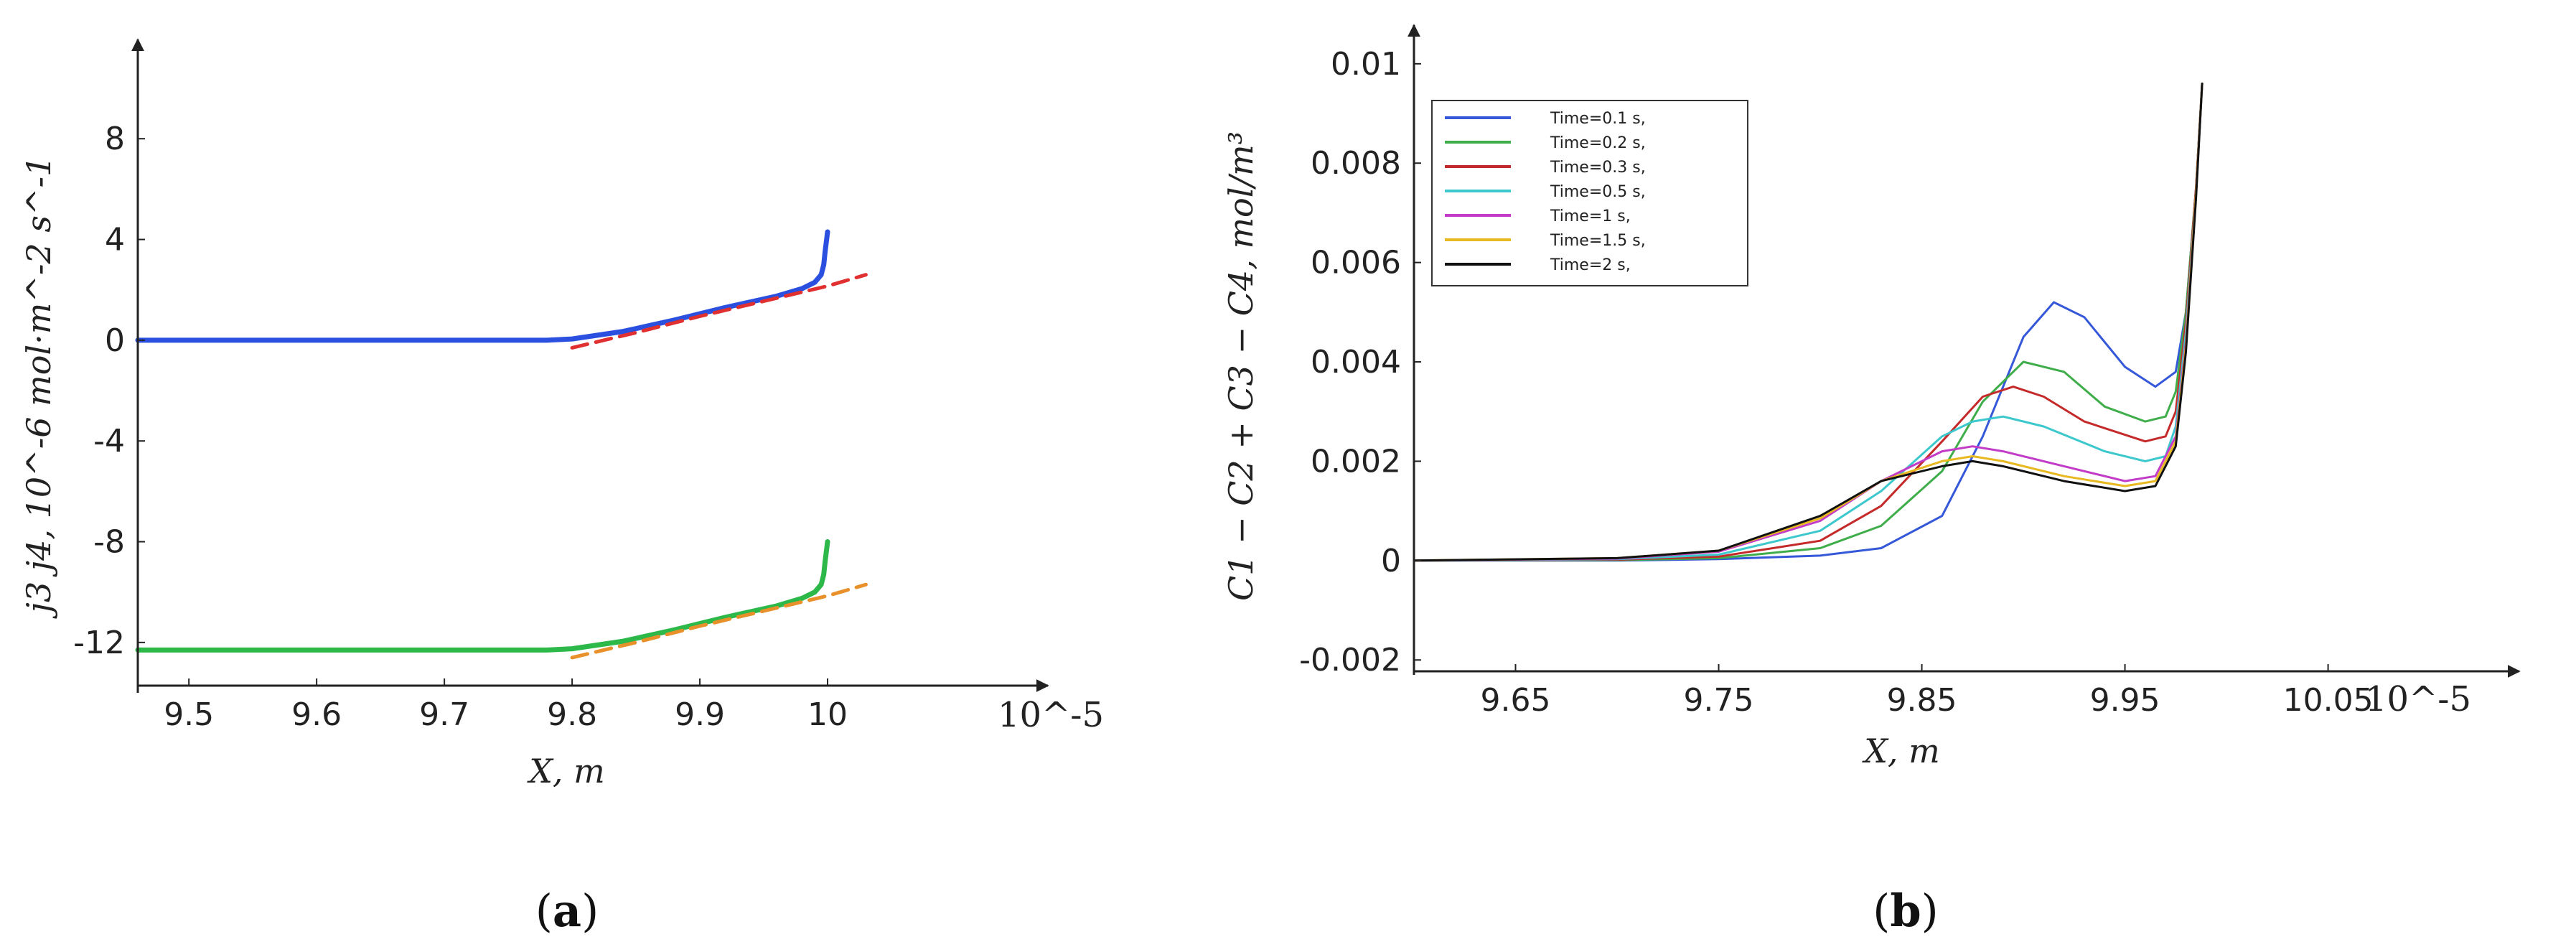  Describe the element at coordinates (1051, 715) in the screenshot. I see `panel-a-x-exponent: 10^-5` at that location.